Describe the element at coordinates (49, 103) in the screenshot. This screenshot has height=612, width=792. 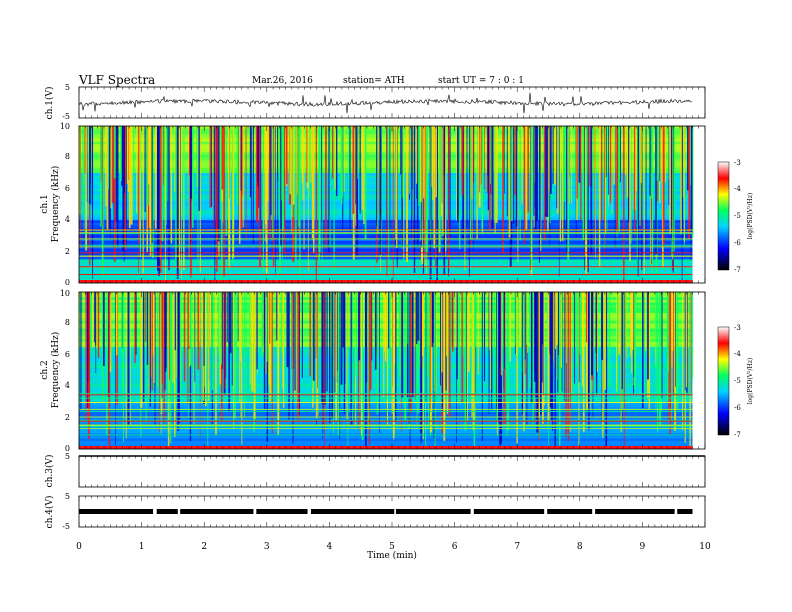
I see `ch1-waveform-ylabel: ch.1(V)` at that location.